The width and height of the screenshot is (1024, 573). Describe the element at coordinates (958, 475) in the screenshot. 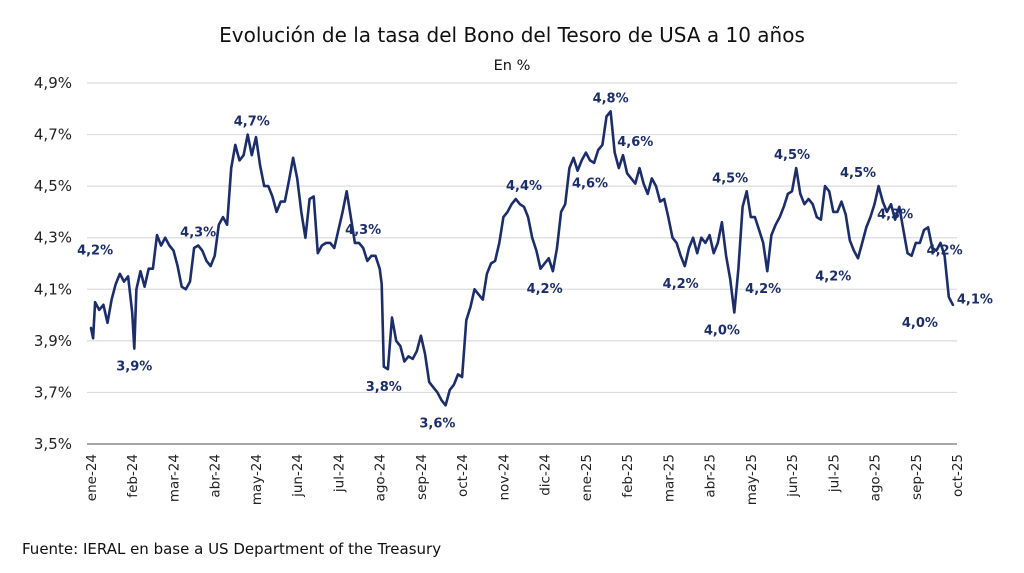

I see `x-tick-label: oct-25` at that location.